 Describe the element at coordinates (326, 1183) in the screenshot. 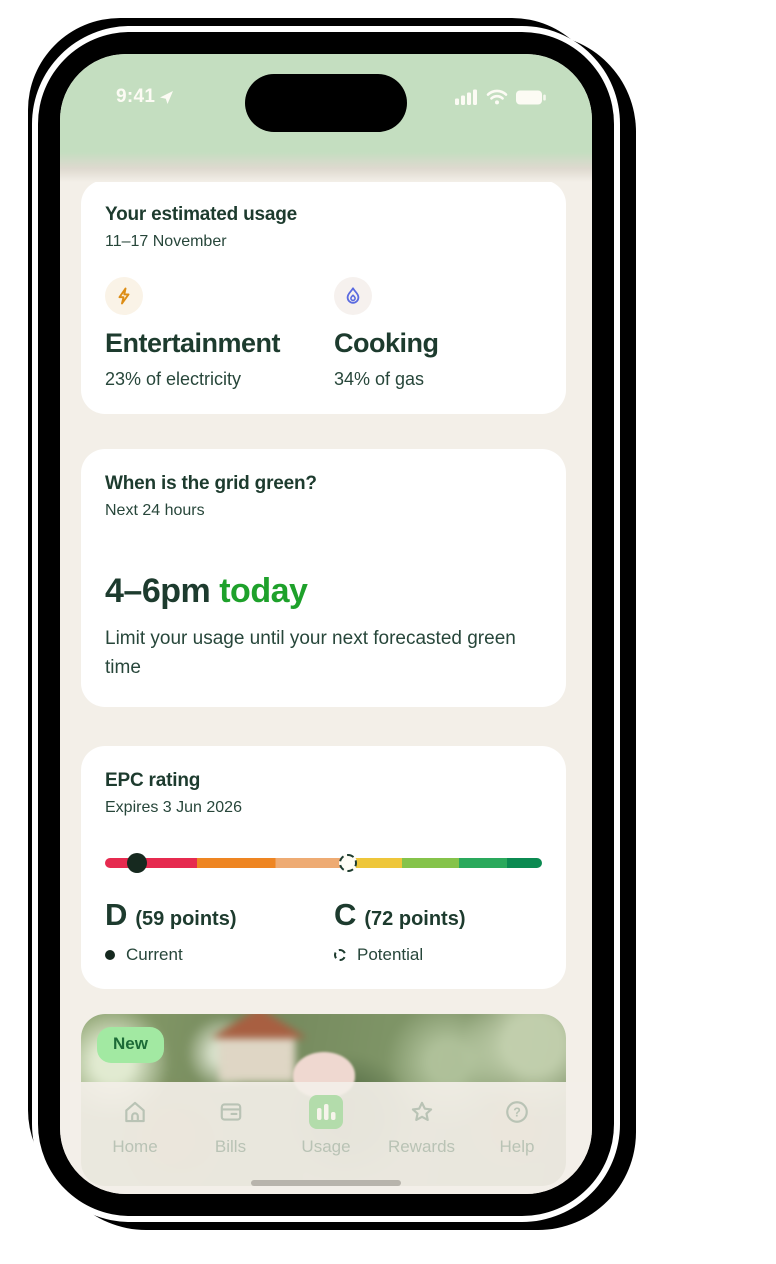

I see `home-indicator` at that location.